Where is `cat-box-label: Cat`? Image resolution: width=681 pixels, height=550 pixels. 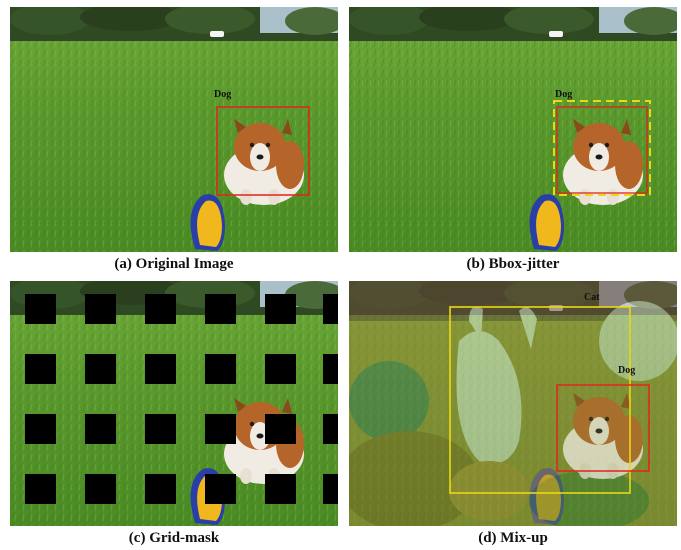
cat-box-label: Cat is located at coordinates (592, 297).